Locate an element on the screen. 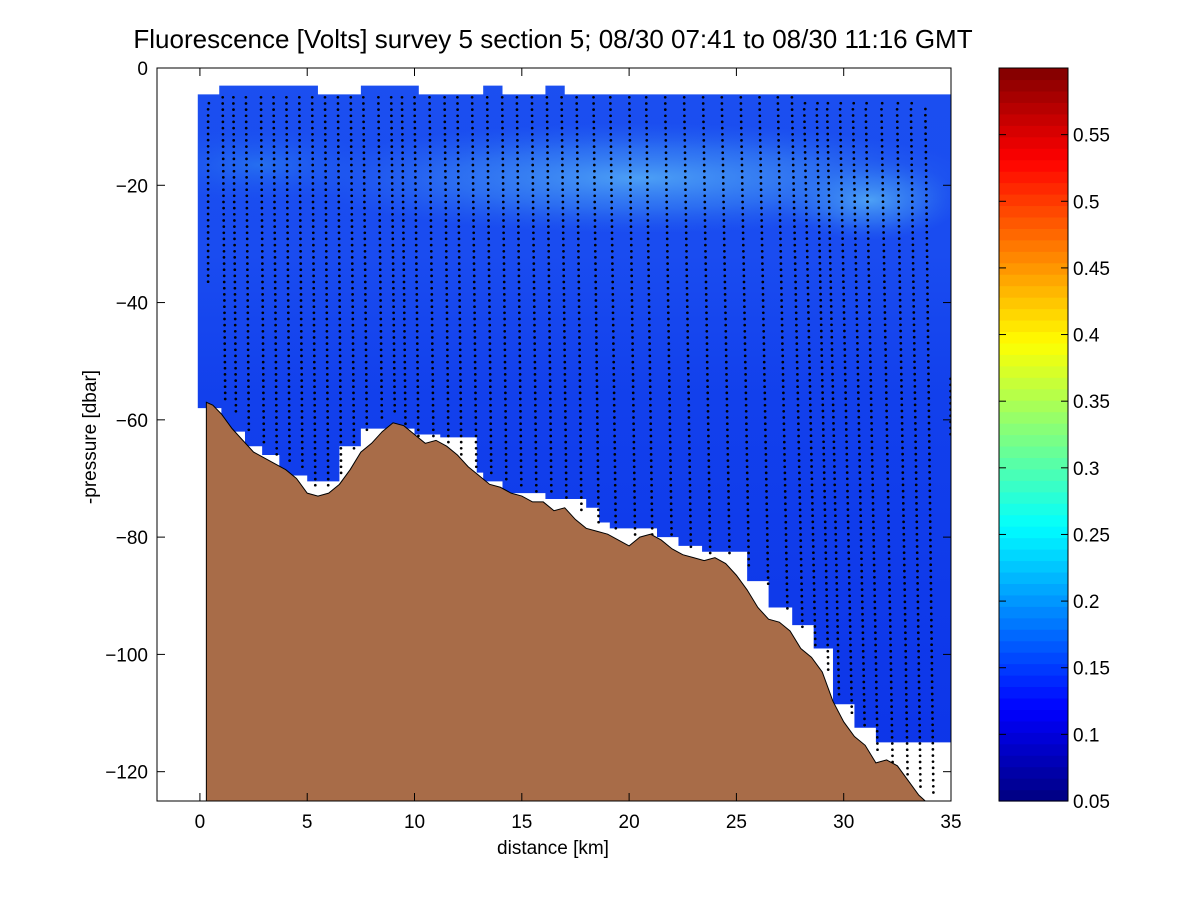 The width and height of the screenshot is (1201, 901). cast-profile is located at coordinates (833, 398).